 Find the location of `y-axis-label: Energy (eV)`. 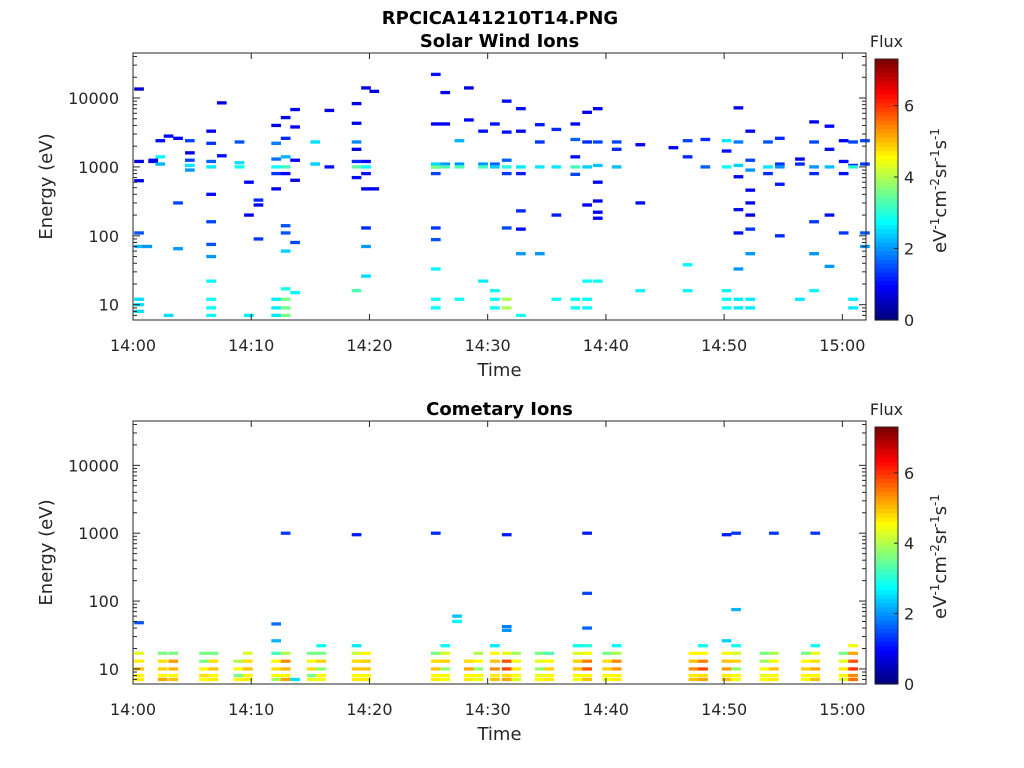

y-axis-label: Energy (eV) is located at coordinates (46, 552).